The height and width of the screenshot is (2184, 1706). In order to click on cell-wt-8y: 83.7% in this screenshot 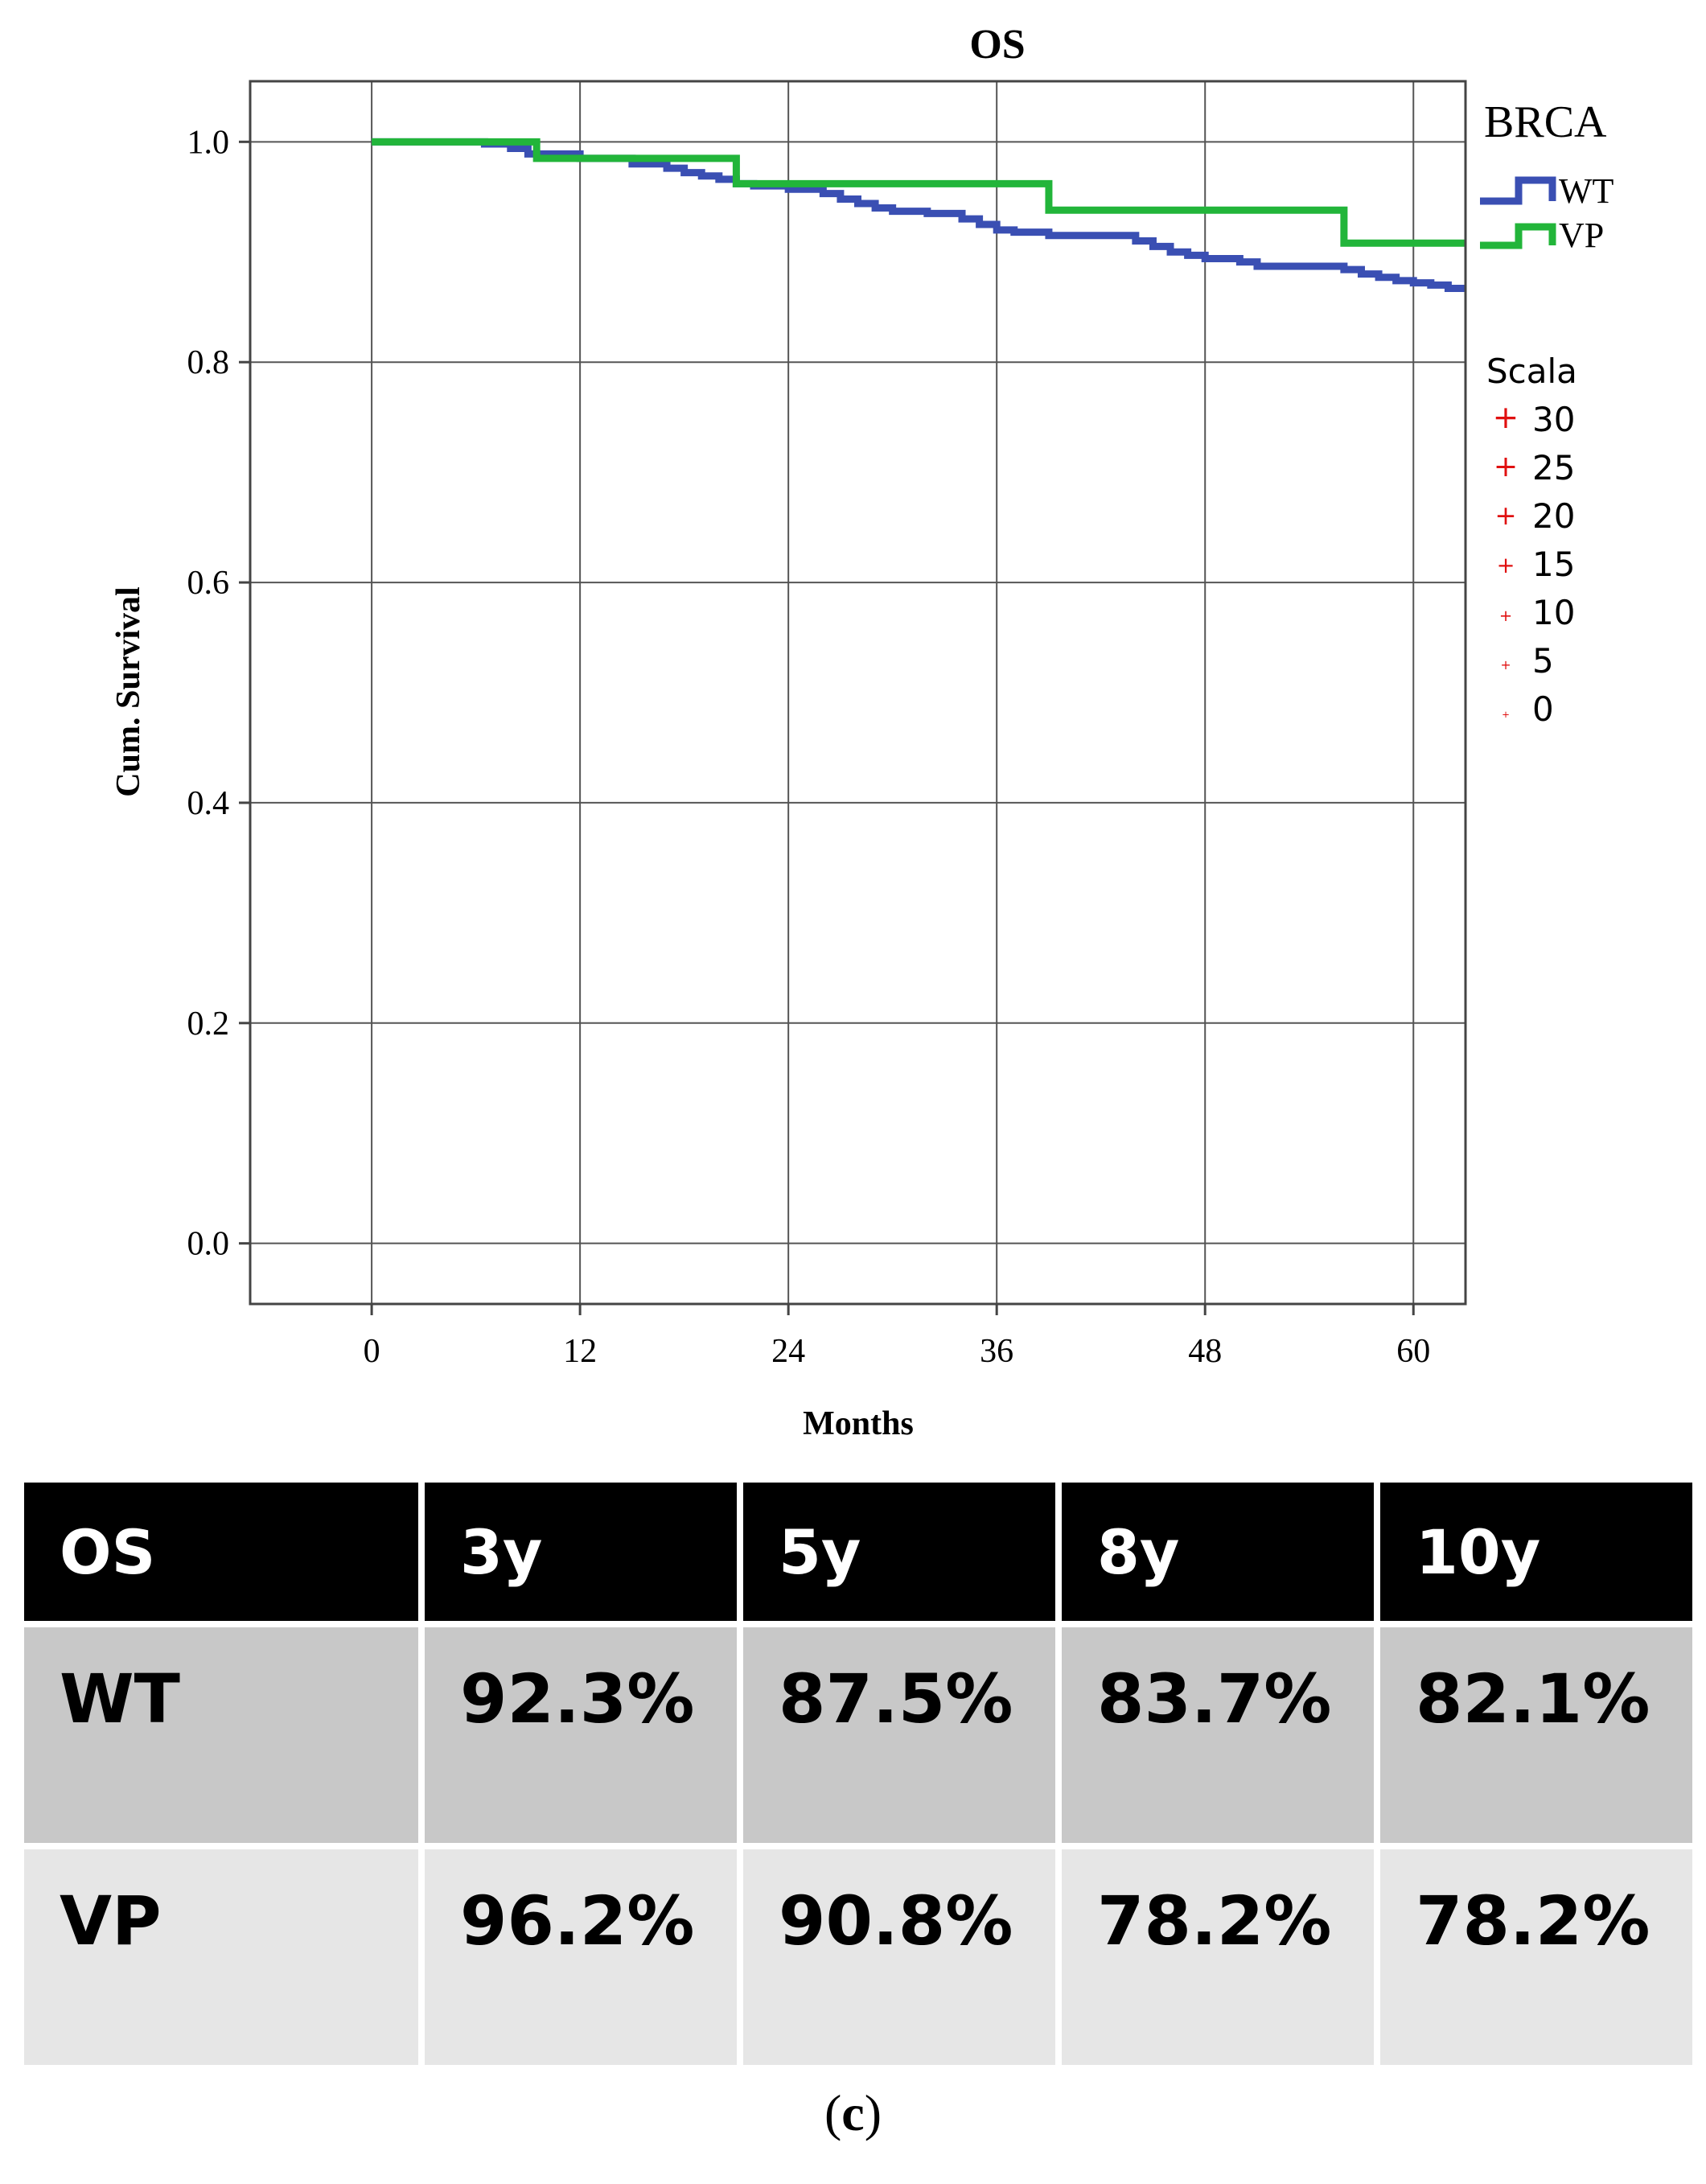, I will do `click(1218, 1735)`.